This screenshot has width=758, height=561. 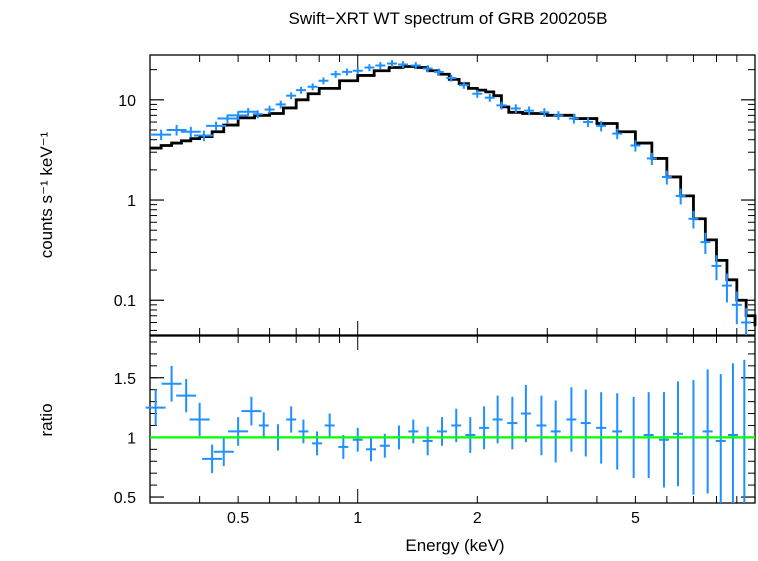 I want to click on ratio-xtick-label: 2, so click(x=477, y=518).